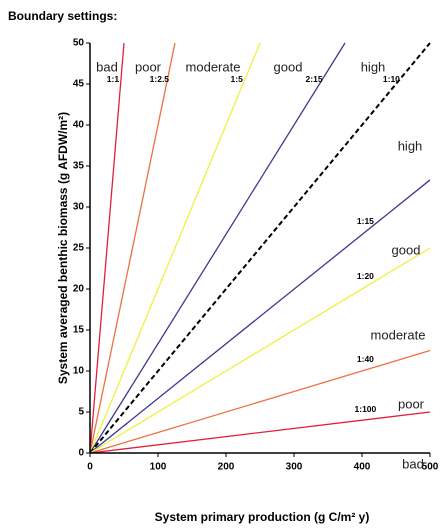  What do you see at coordinates (79, 43) in the screenshot?
I see `y-tick-label: 50` at bounding box center [79, 43].